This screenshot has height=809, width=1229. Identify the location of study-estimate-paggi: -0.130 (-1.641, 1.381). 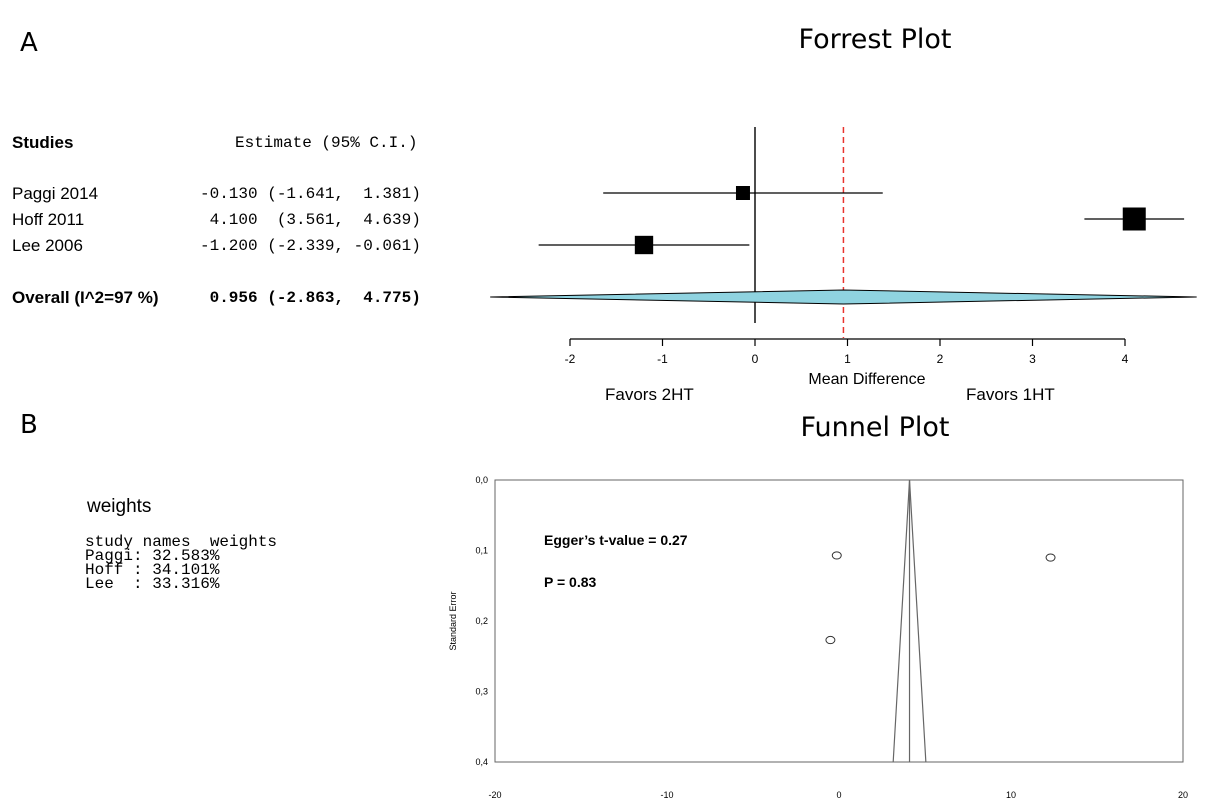
(310, 194).